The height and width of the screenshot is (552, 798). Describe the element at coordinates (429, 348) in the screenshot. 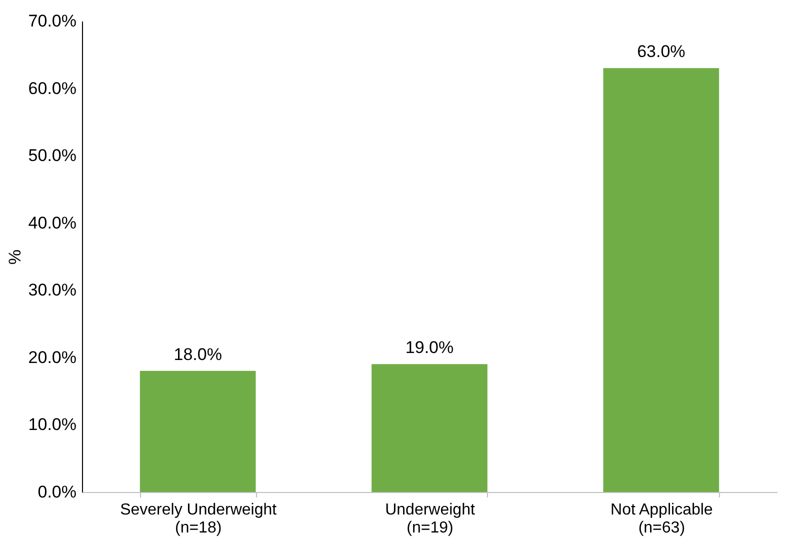

I see `data-label: 19.0%` at that location.